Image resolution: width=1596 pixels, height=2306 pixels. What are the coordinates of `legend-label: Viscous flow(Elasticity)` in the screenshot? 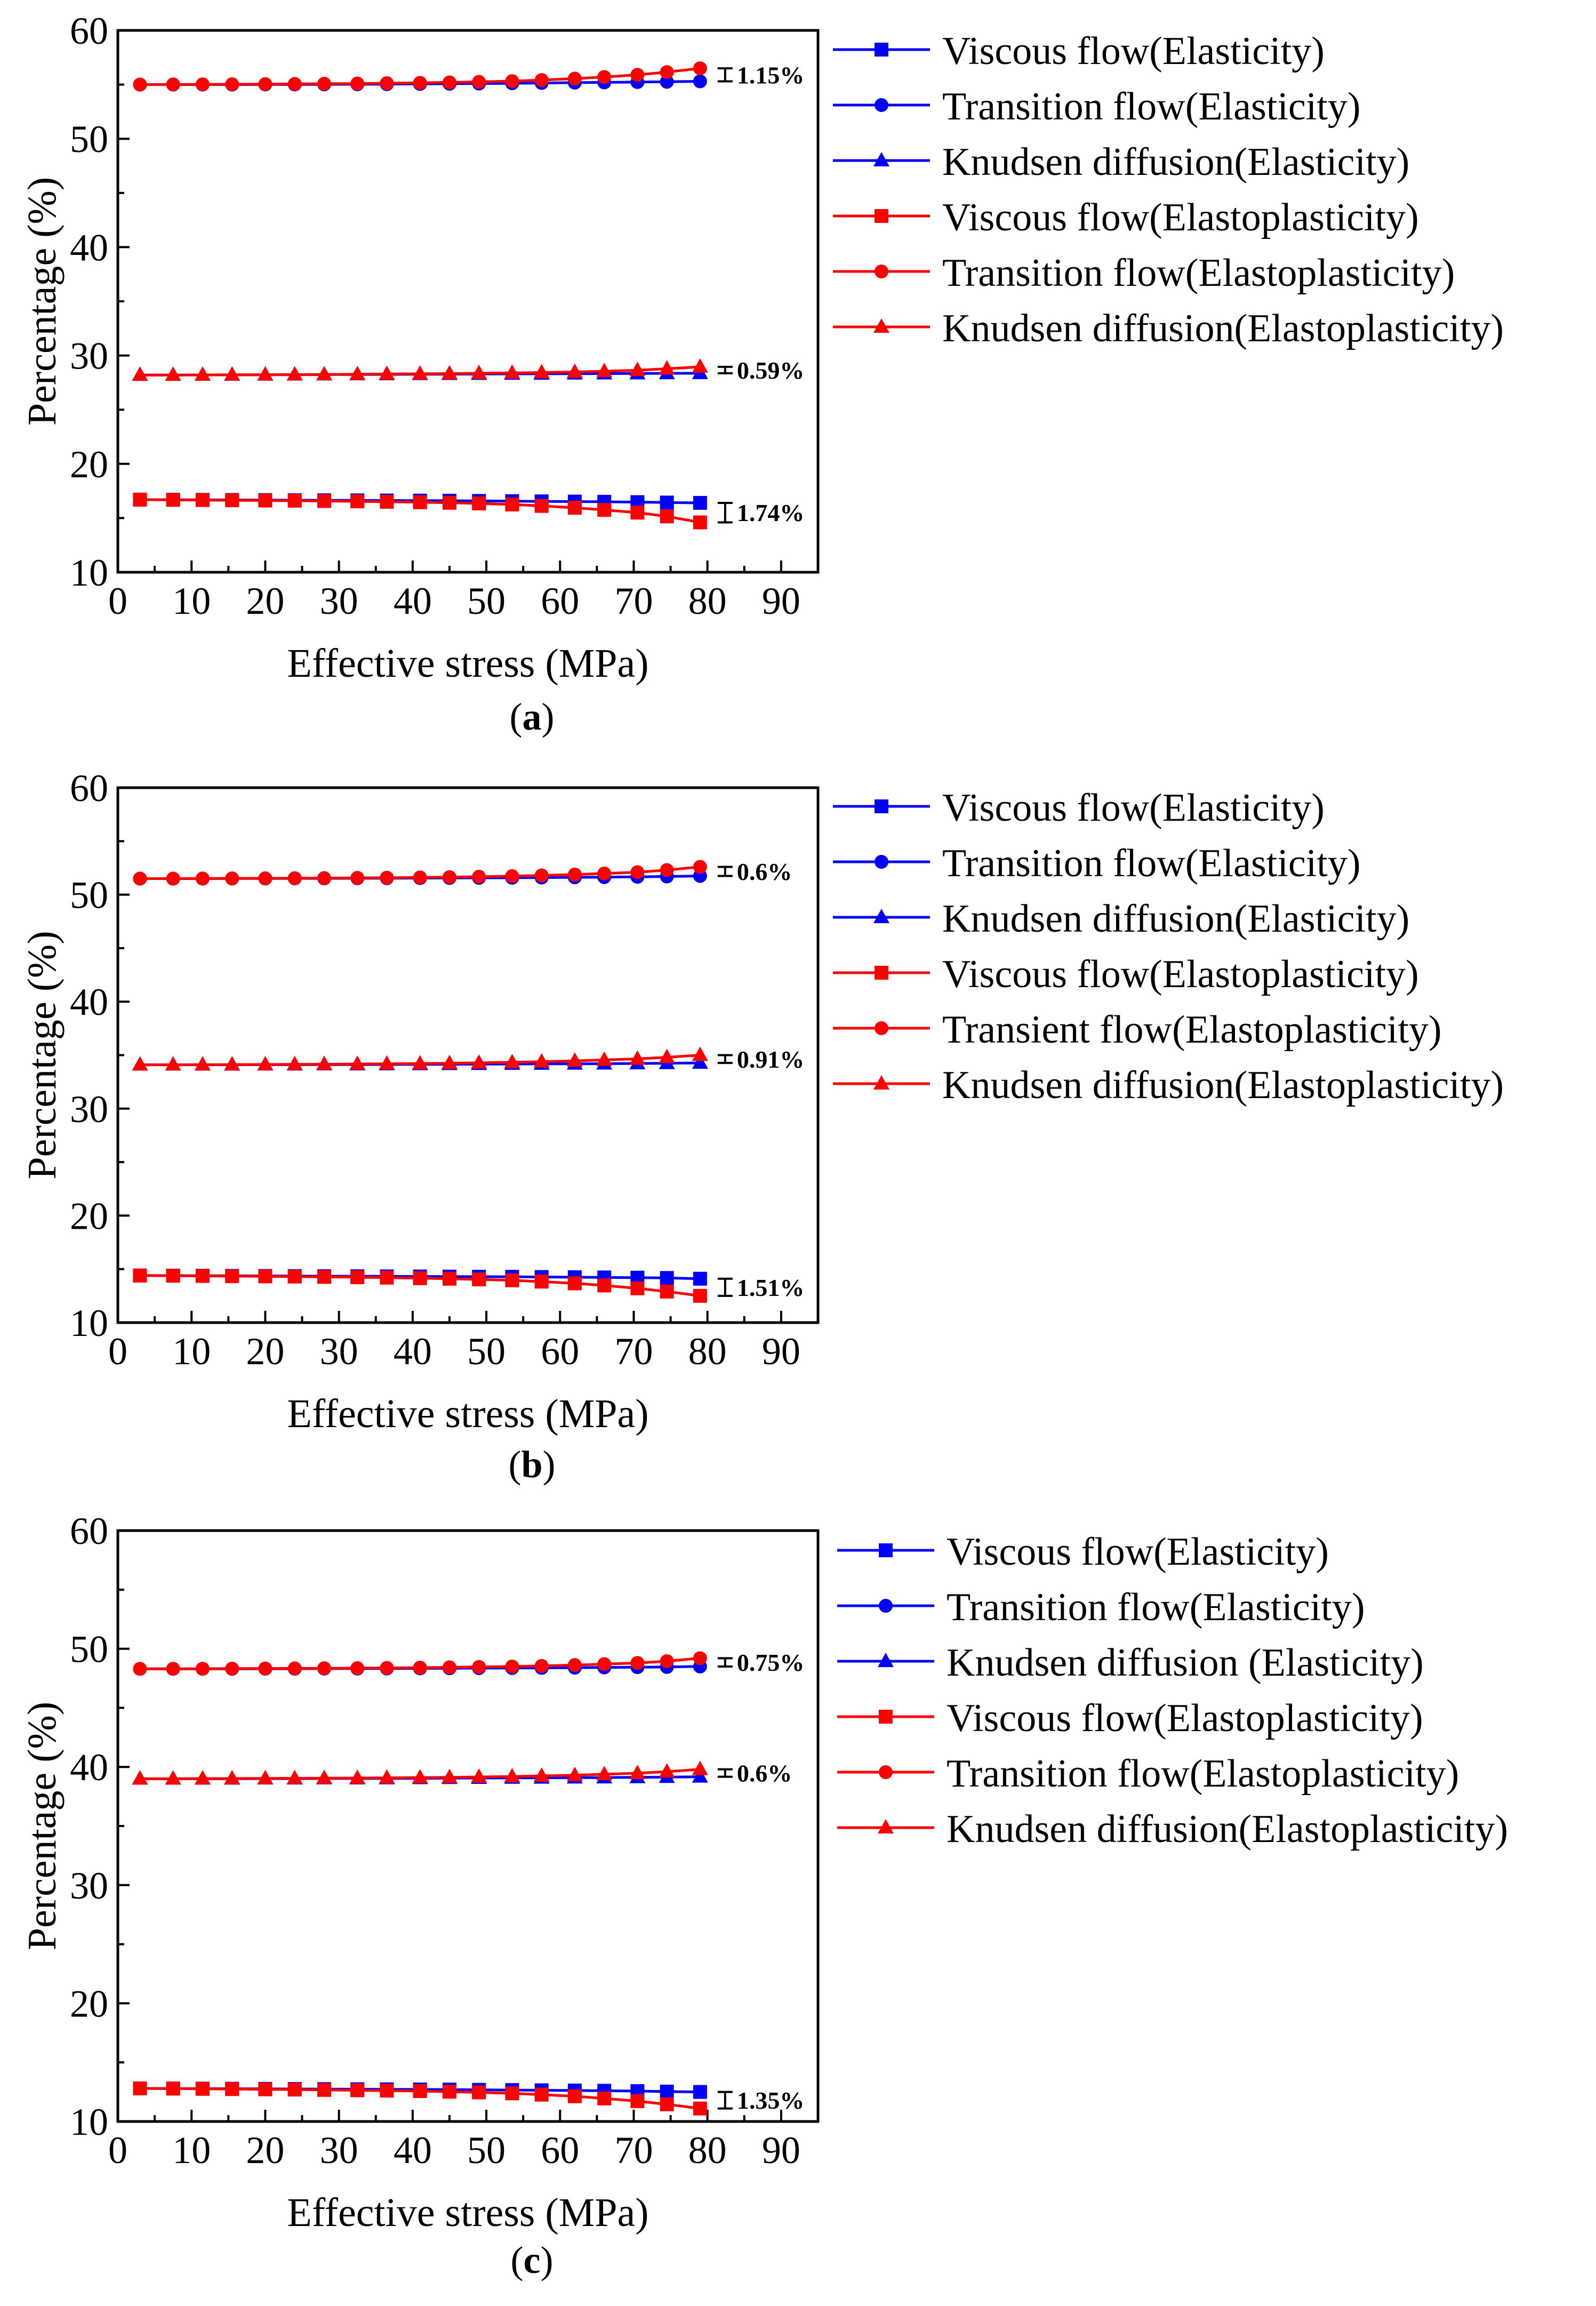 It's located at (1138, 1552).